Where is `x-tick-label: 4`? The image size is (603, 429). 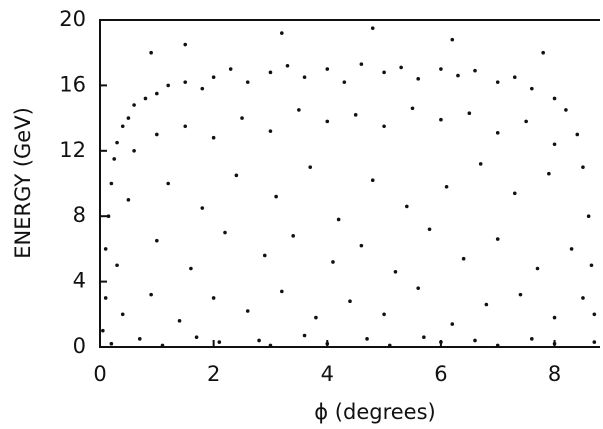
x-tick-label: 4 is located at coordinates (327, 374).